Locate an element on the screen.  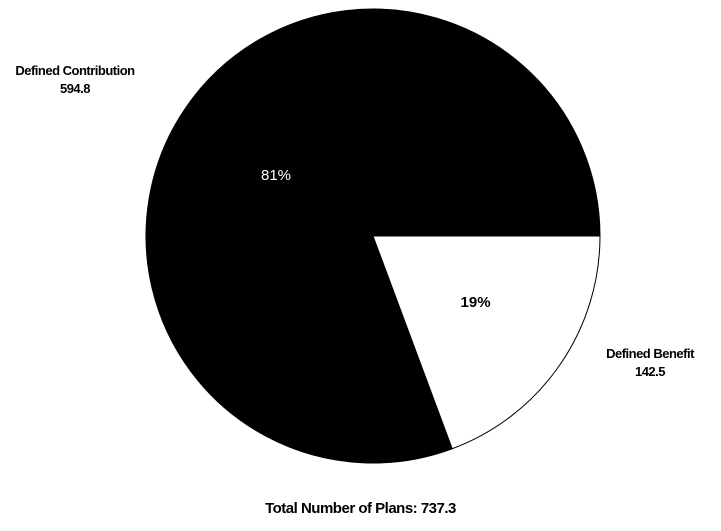
total-plans-value: 737.3 is located at coordinates (438, 508).